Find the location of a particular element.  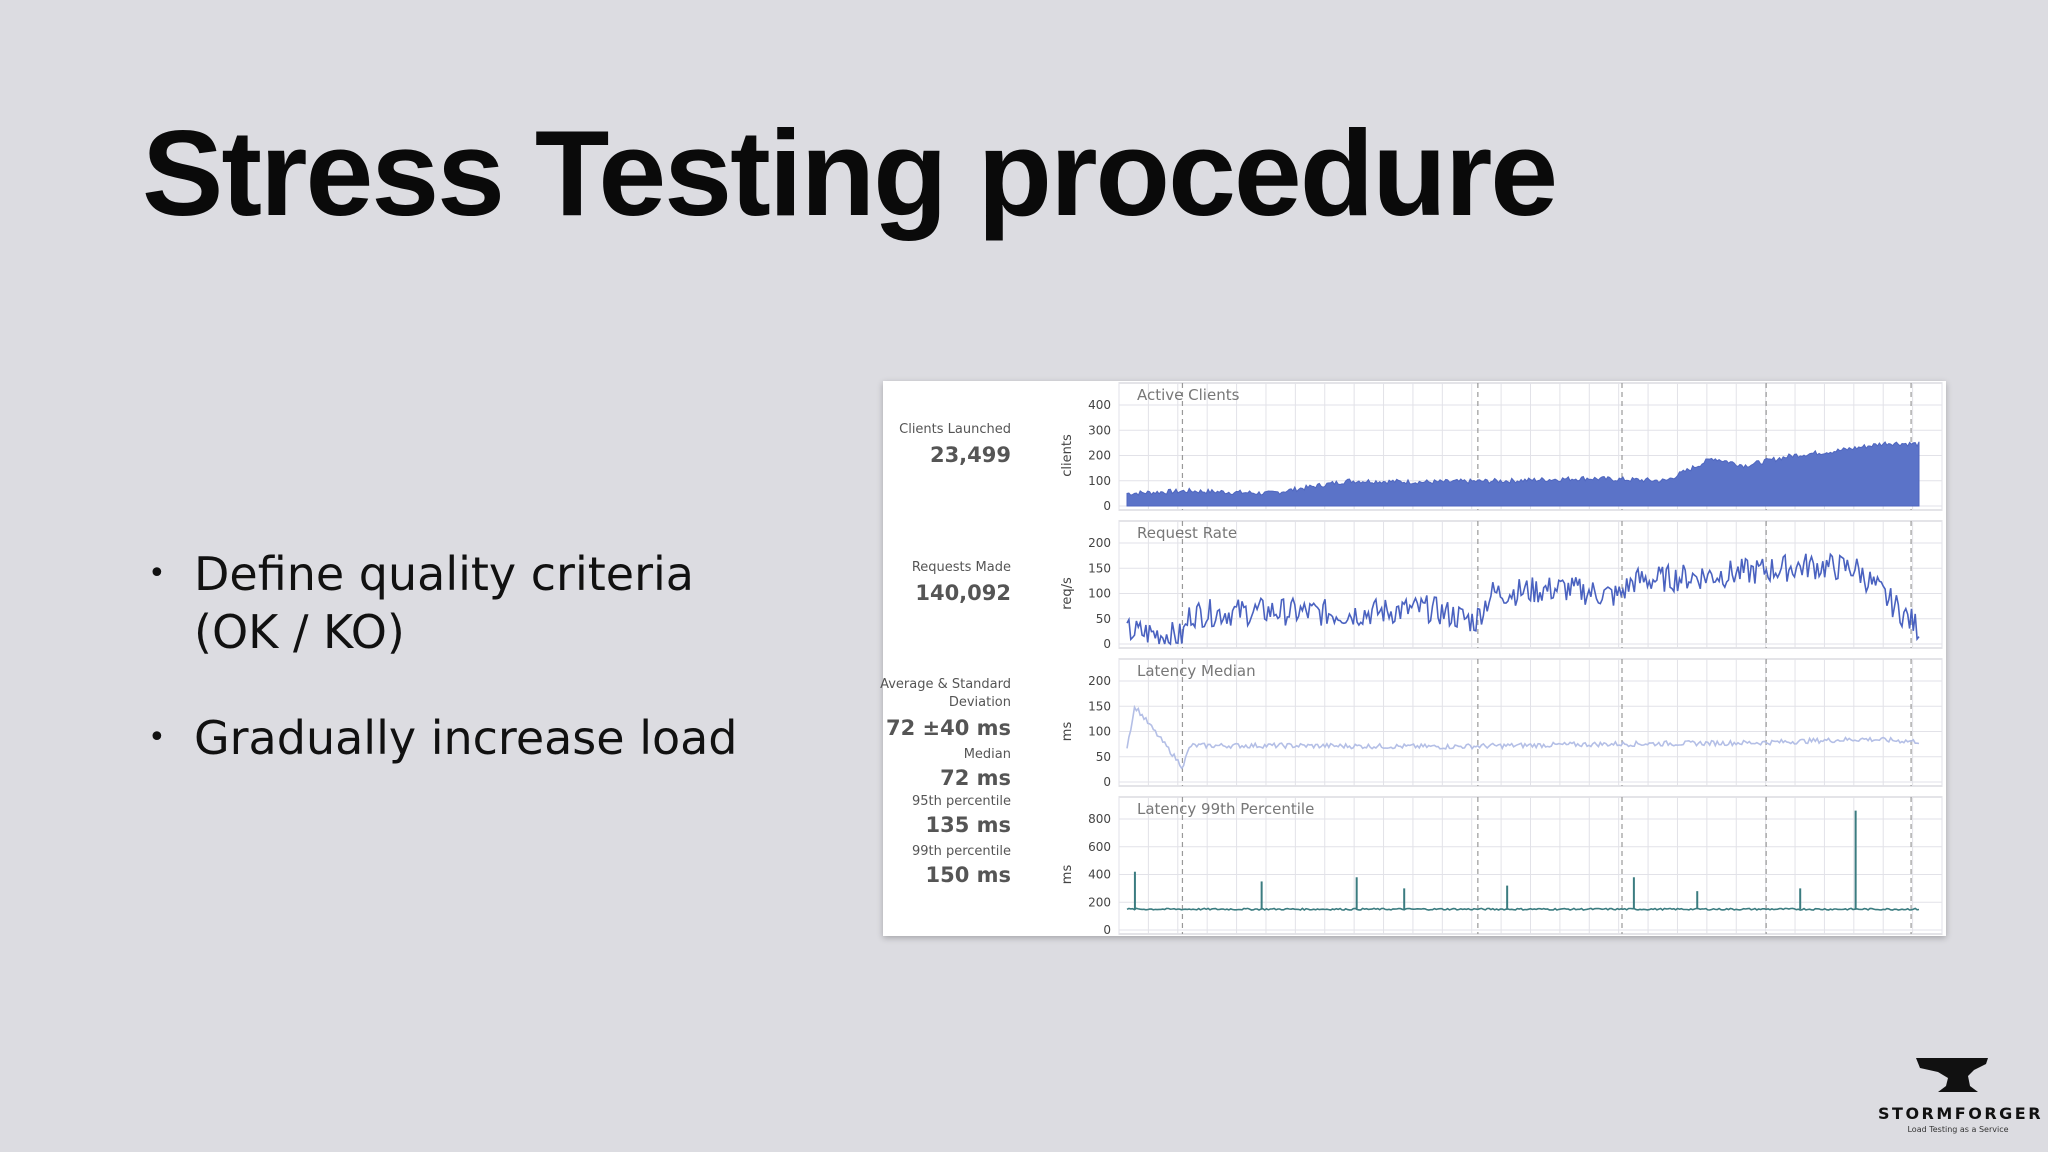

logo-tagline: Load Testing as a Service is located at coordinates (1958, 1129).